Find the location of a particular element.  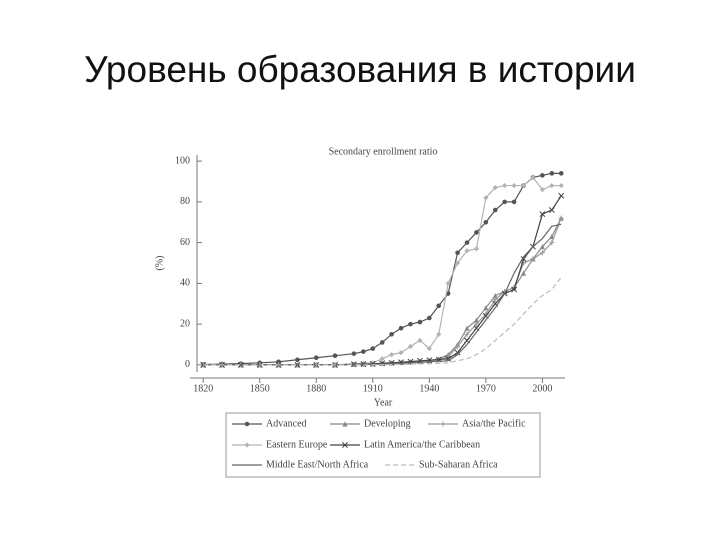

x-tick-label: 1910 is located at coordinates (373, 388).